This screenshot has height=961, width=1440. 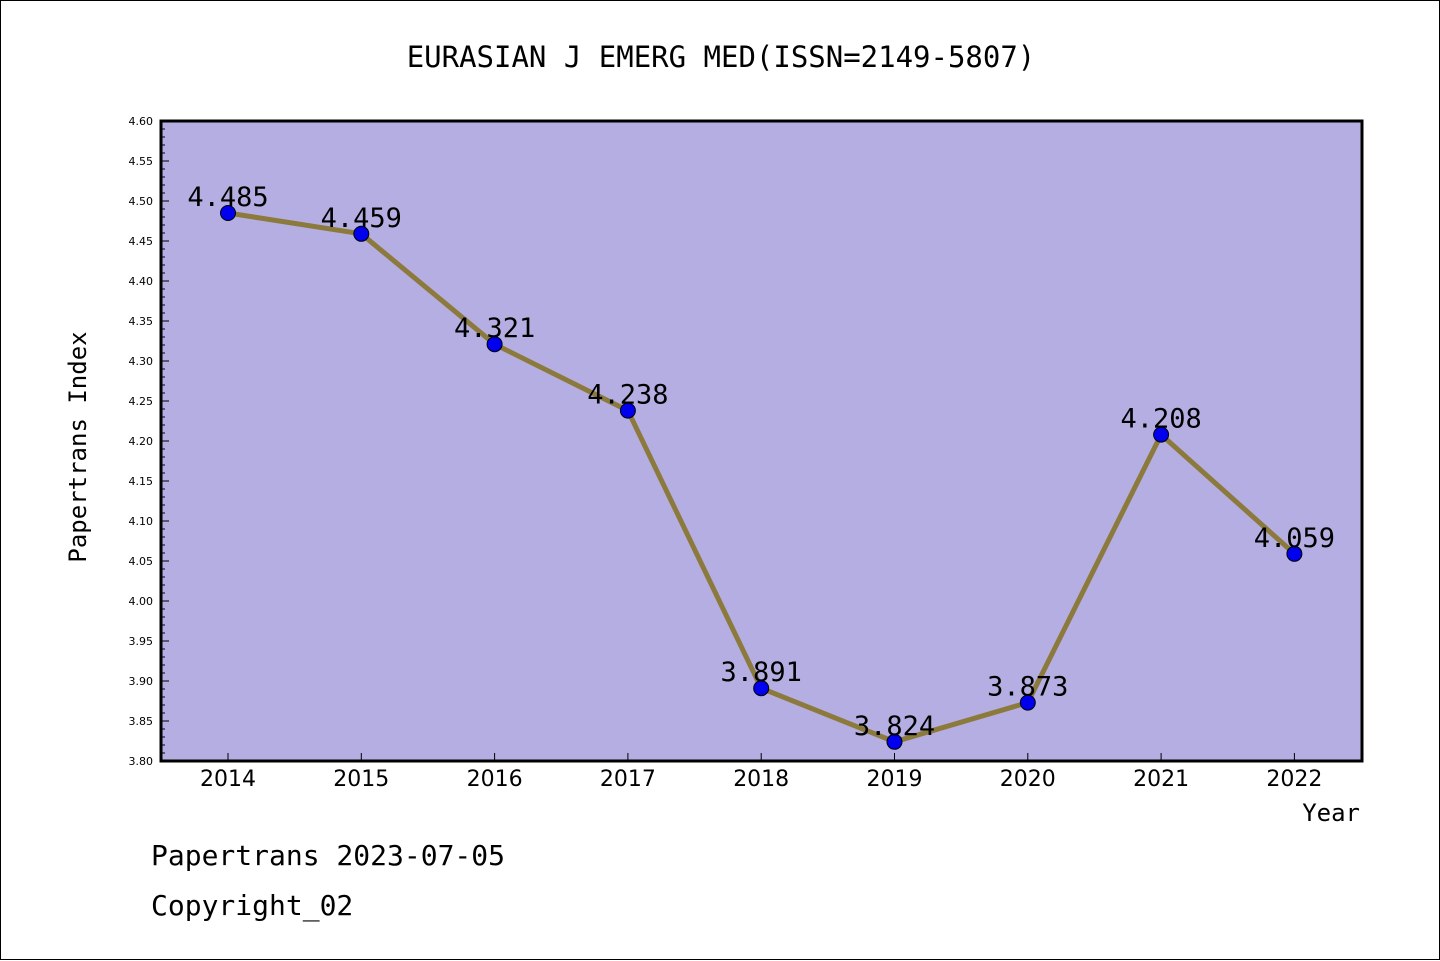 What do you see at coordinates (141, 241) in the screenshot?
I see `y-tick-label: 4.45` at bounding box center [141, 241].